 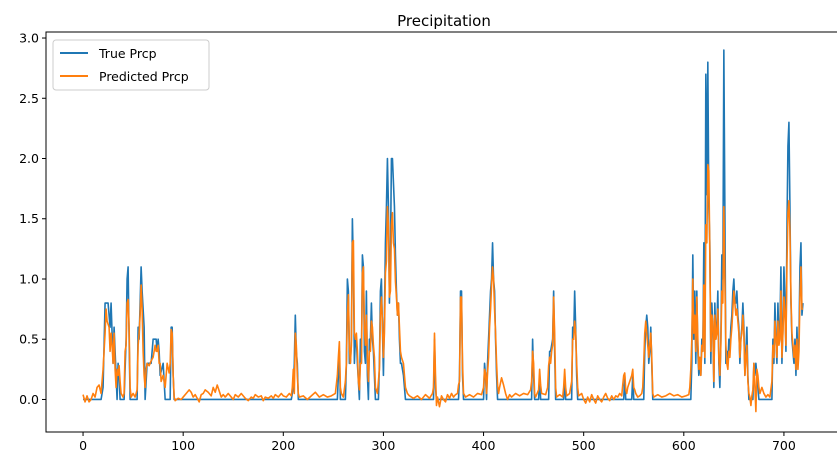 What do you see at coordinates (437, 442) in the screenshot?
I see `x-axis: 0 100 200 300 400 500 600 700` at bounding box center [437, 442].